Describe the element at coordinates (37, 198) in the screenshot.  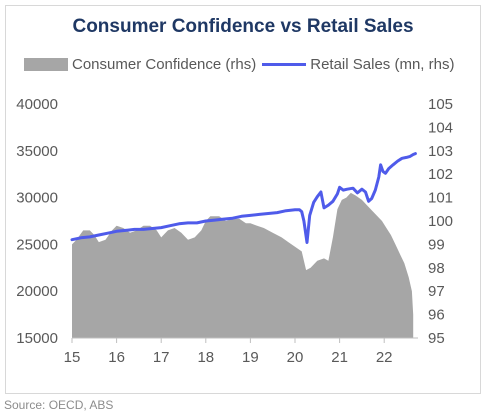
I see `y-left-tick-label: 30000` at that location.